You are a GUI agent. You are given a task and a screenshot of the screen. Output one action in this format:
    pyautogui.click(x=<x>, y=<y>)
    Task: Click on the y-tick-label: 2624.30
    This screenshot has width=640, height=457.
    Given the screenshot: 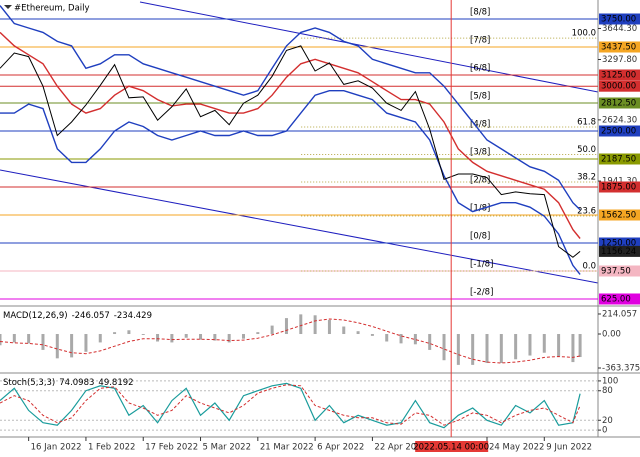 What is the action you would take?
    pyautogui.click(x=619, y=120)
    